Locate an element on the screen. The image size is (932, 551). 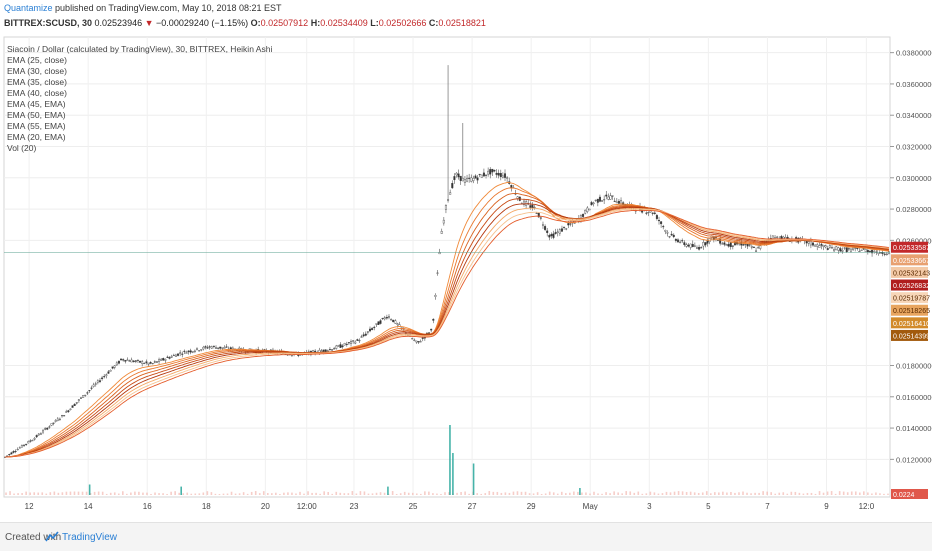
legend-ema-35: EMA (35, close) is located at coordinates (37, 82).